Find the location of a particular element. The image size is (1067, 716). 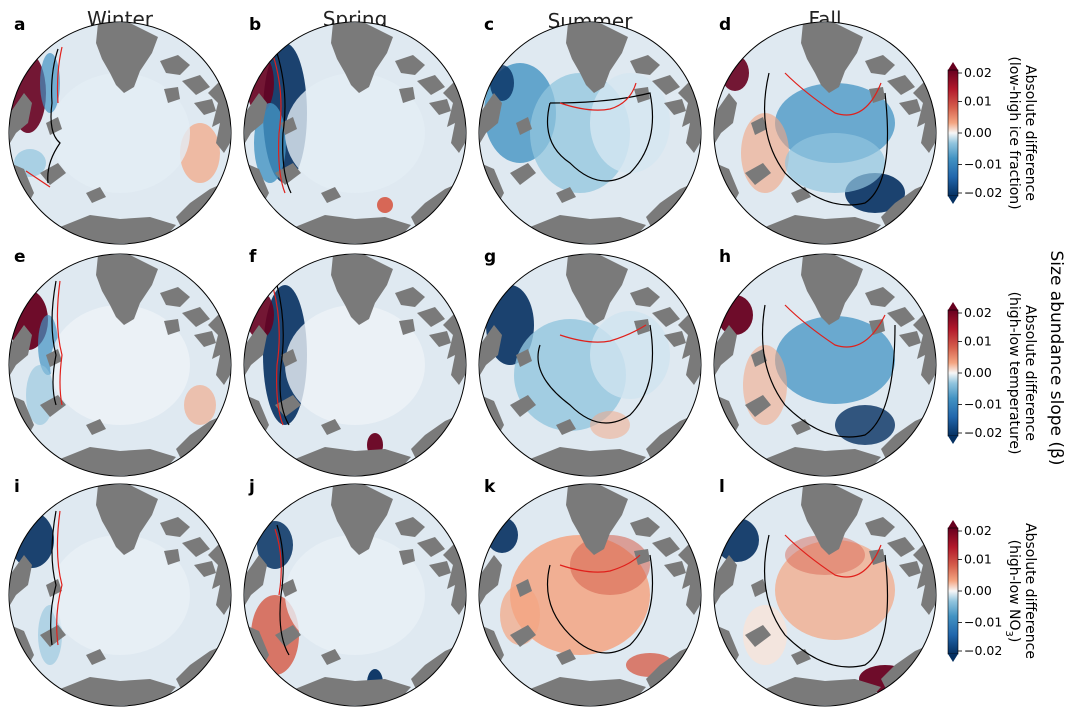

colorbar-label-line2: (high-low NO3) is located at coordinates (1012, 591).